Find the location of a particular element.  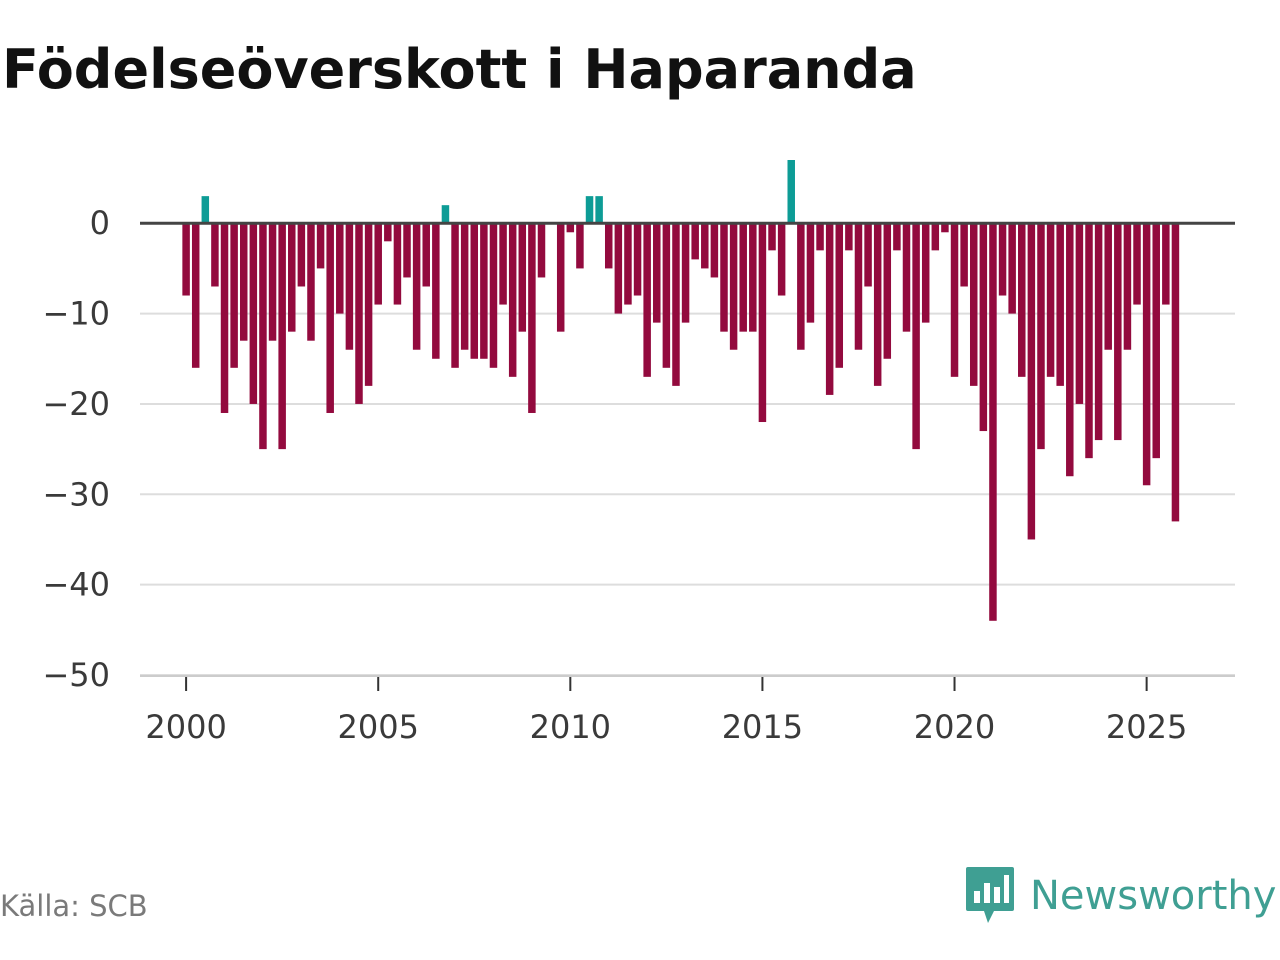

newsworthy-logo-icon is located at coordinates (990, 895).